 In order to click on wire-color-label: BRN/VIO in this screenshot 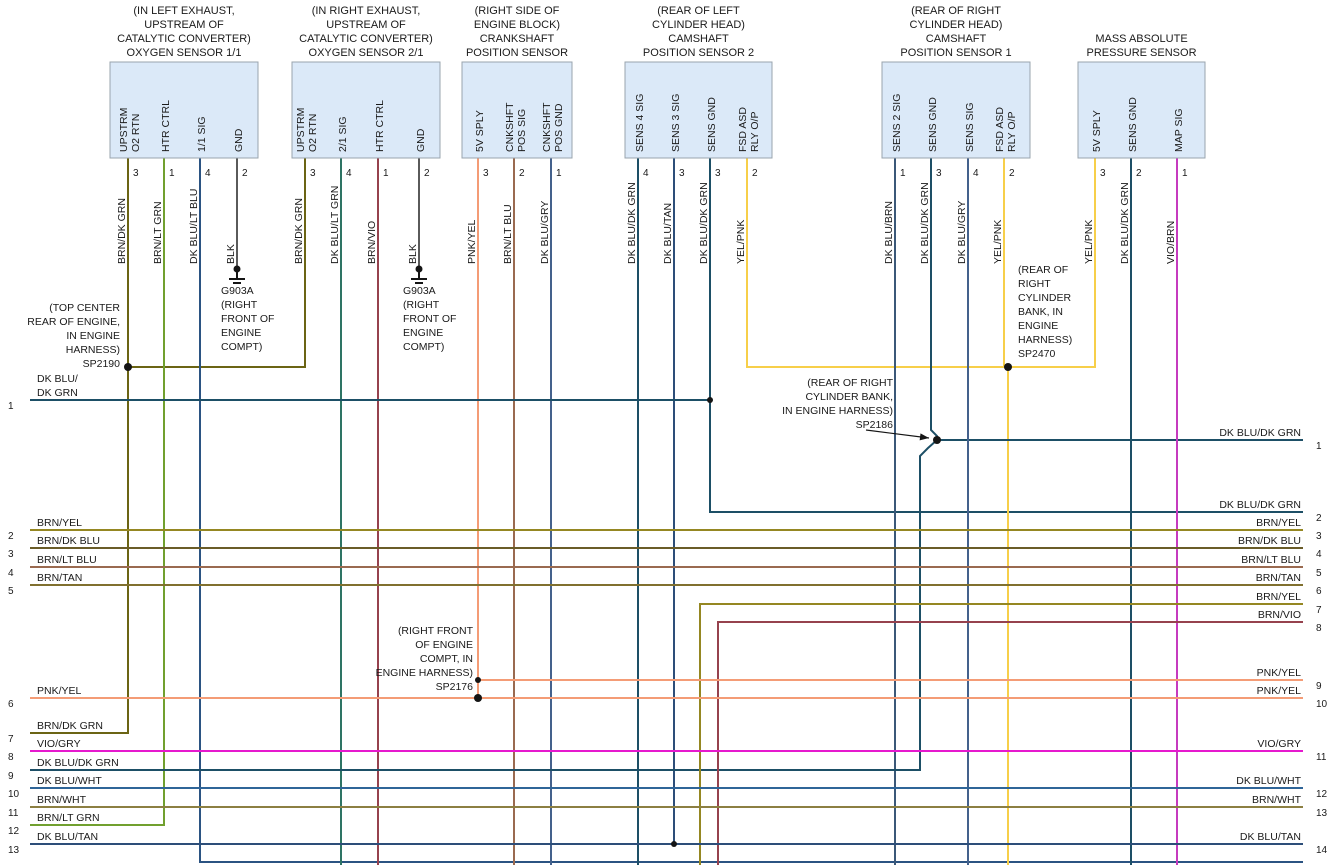, I will do `click(372, 242)`.